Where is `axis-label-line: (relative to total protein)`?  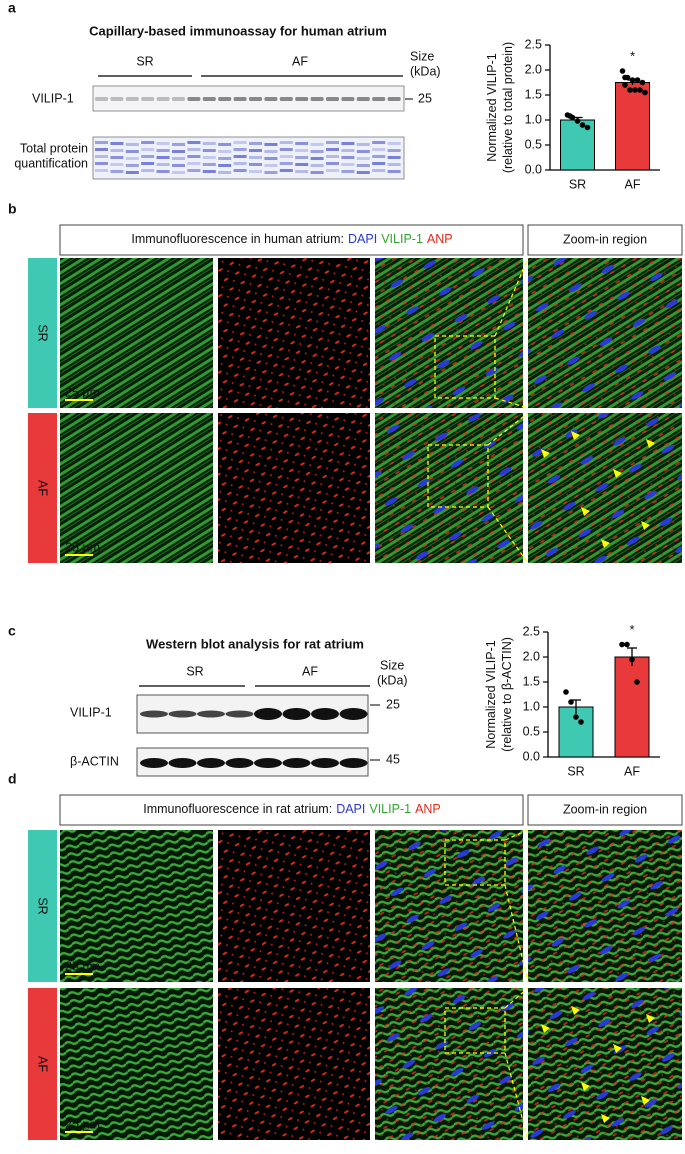 axis-label-line: (relative to total protein) is located at coordinates (508, 107).